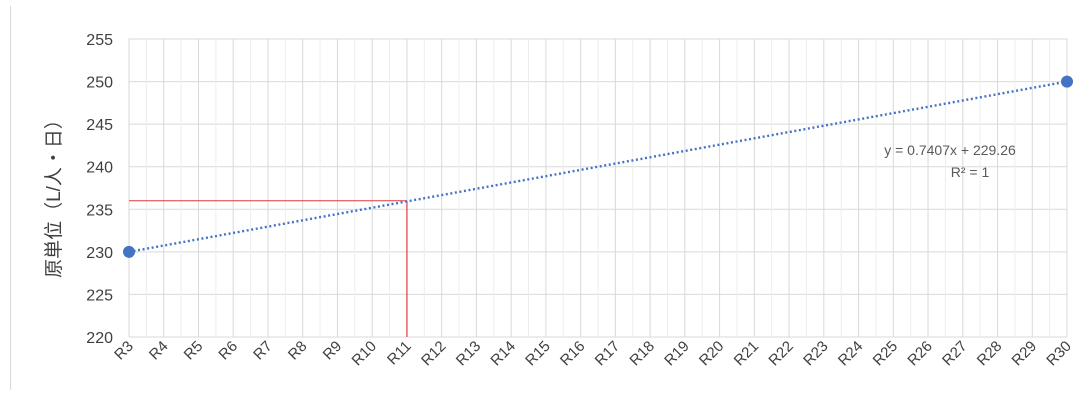 This screenshot has width=1090, height=401. I want to click on data-point-R3, so click(129, 251).